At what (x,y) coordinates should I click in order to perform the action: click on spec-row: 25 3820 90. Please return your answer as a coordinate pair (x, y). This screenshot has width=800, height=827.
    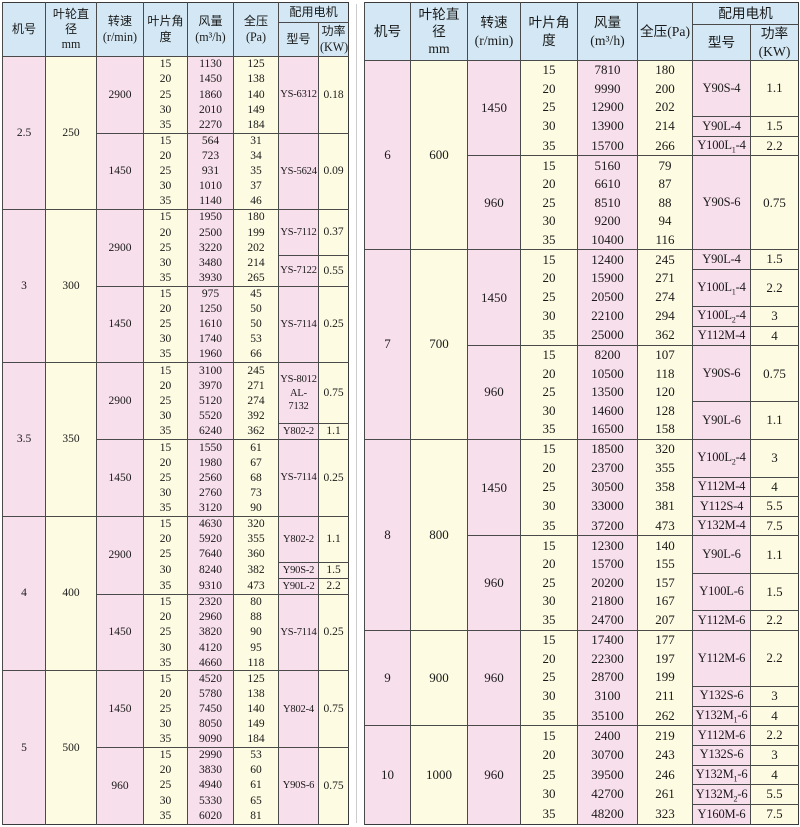
    Looking at the image, I should click on (176, 633).